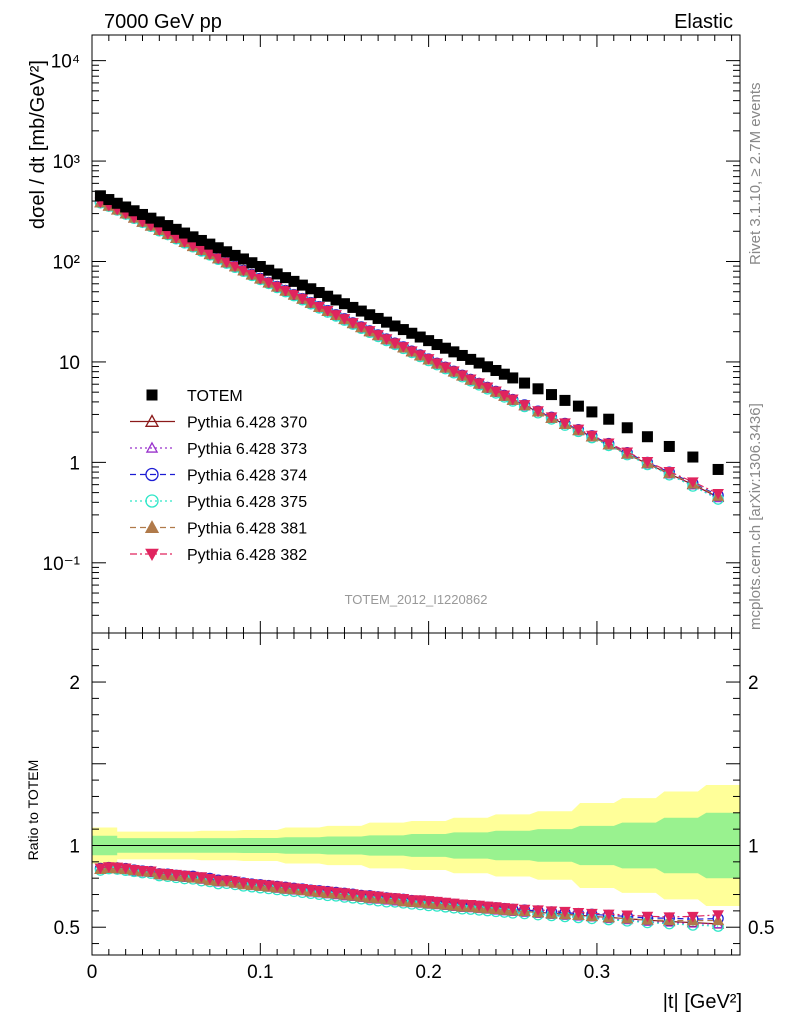 This screenshot has width=786, height=1024. What do you see at coordinates (65, 62) in the screenshot?
I see `y-tick-label: 10⁴` at bounding box center [65, 62].